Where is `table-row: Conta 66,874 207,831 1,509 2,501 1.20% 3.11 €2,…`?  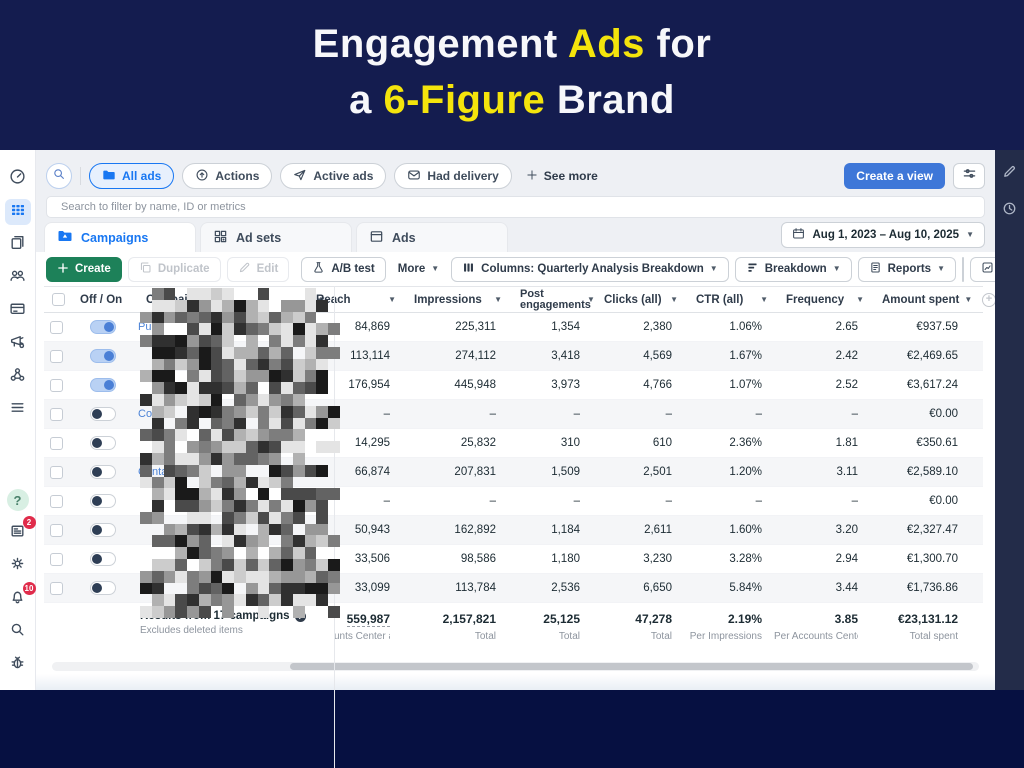
table-row: Conta 66,874 207,831 1,509 2,501 1.20% 3.11 €2,… is located at coordinates (513, 472).